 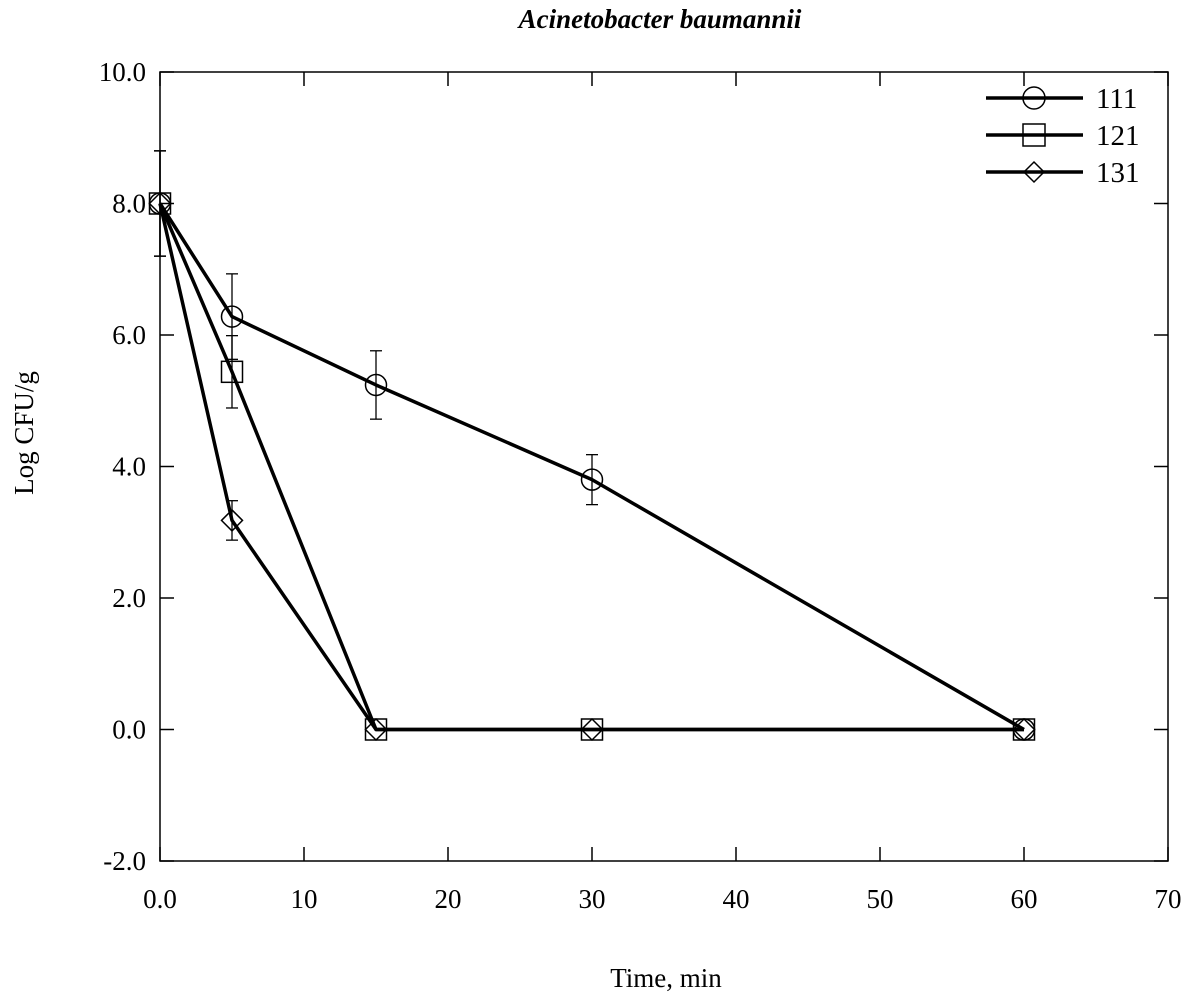 I want to click on legend-label: 121, so click(x=1118, y=136).